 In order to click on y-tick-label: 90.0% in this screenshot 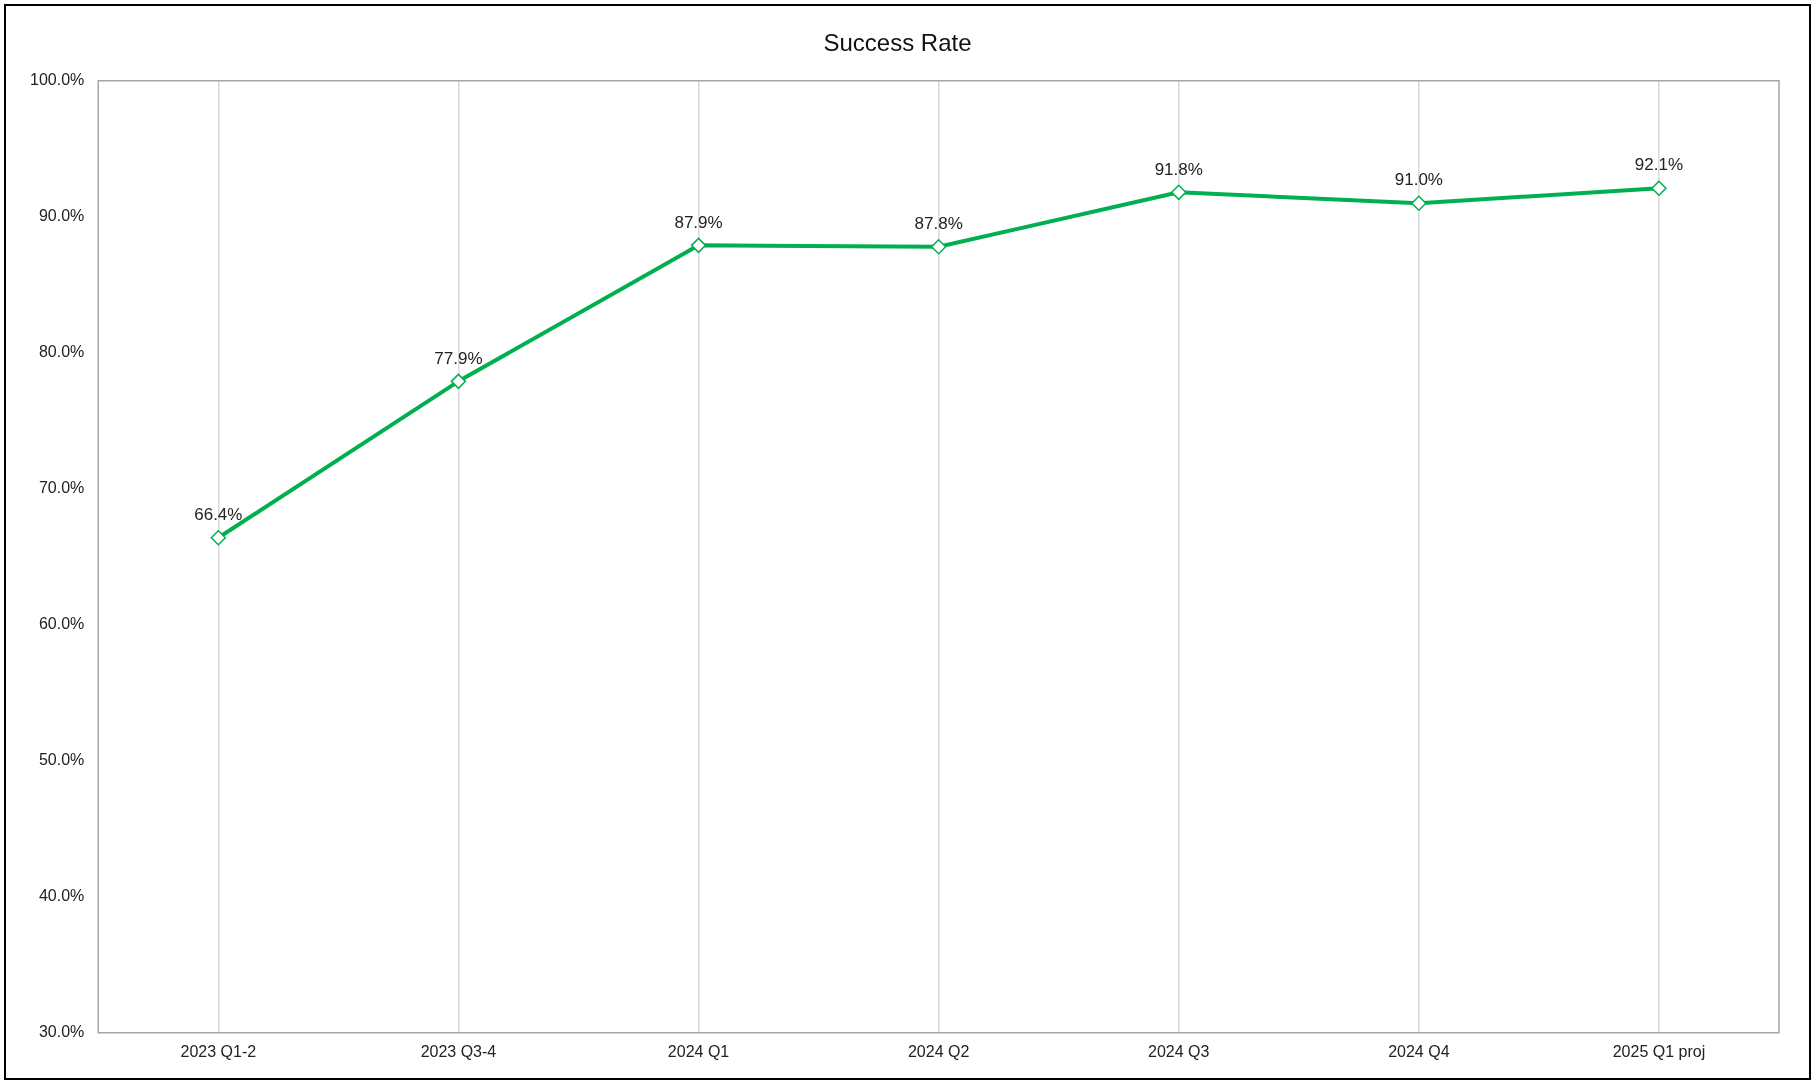, I will do `click(61, 216)`.